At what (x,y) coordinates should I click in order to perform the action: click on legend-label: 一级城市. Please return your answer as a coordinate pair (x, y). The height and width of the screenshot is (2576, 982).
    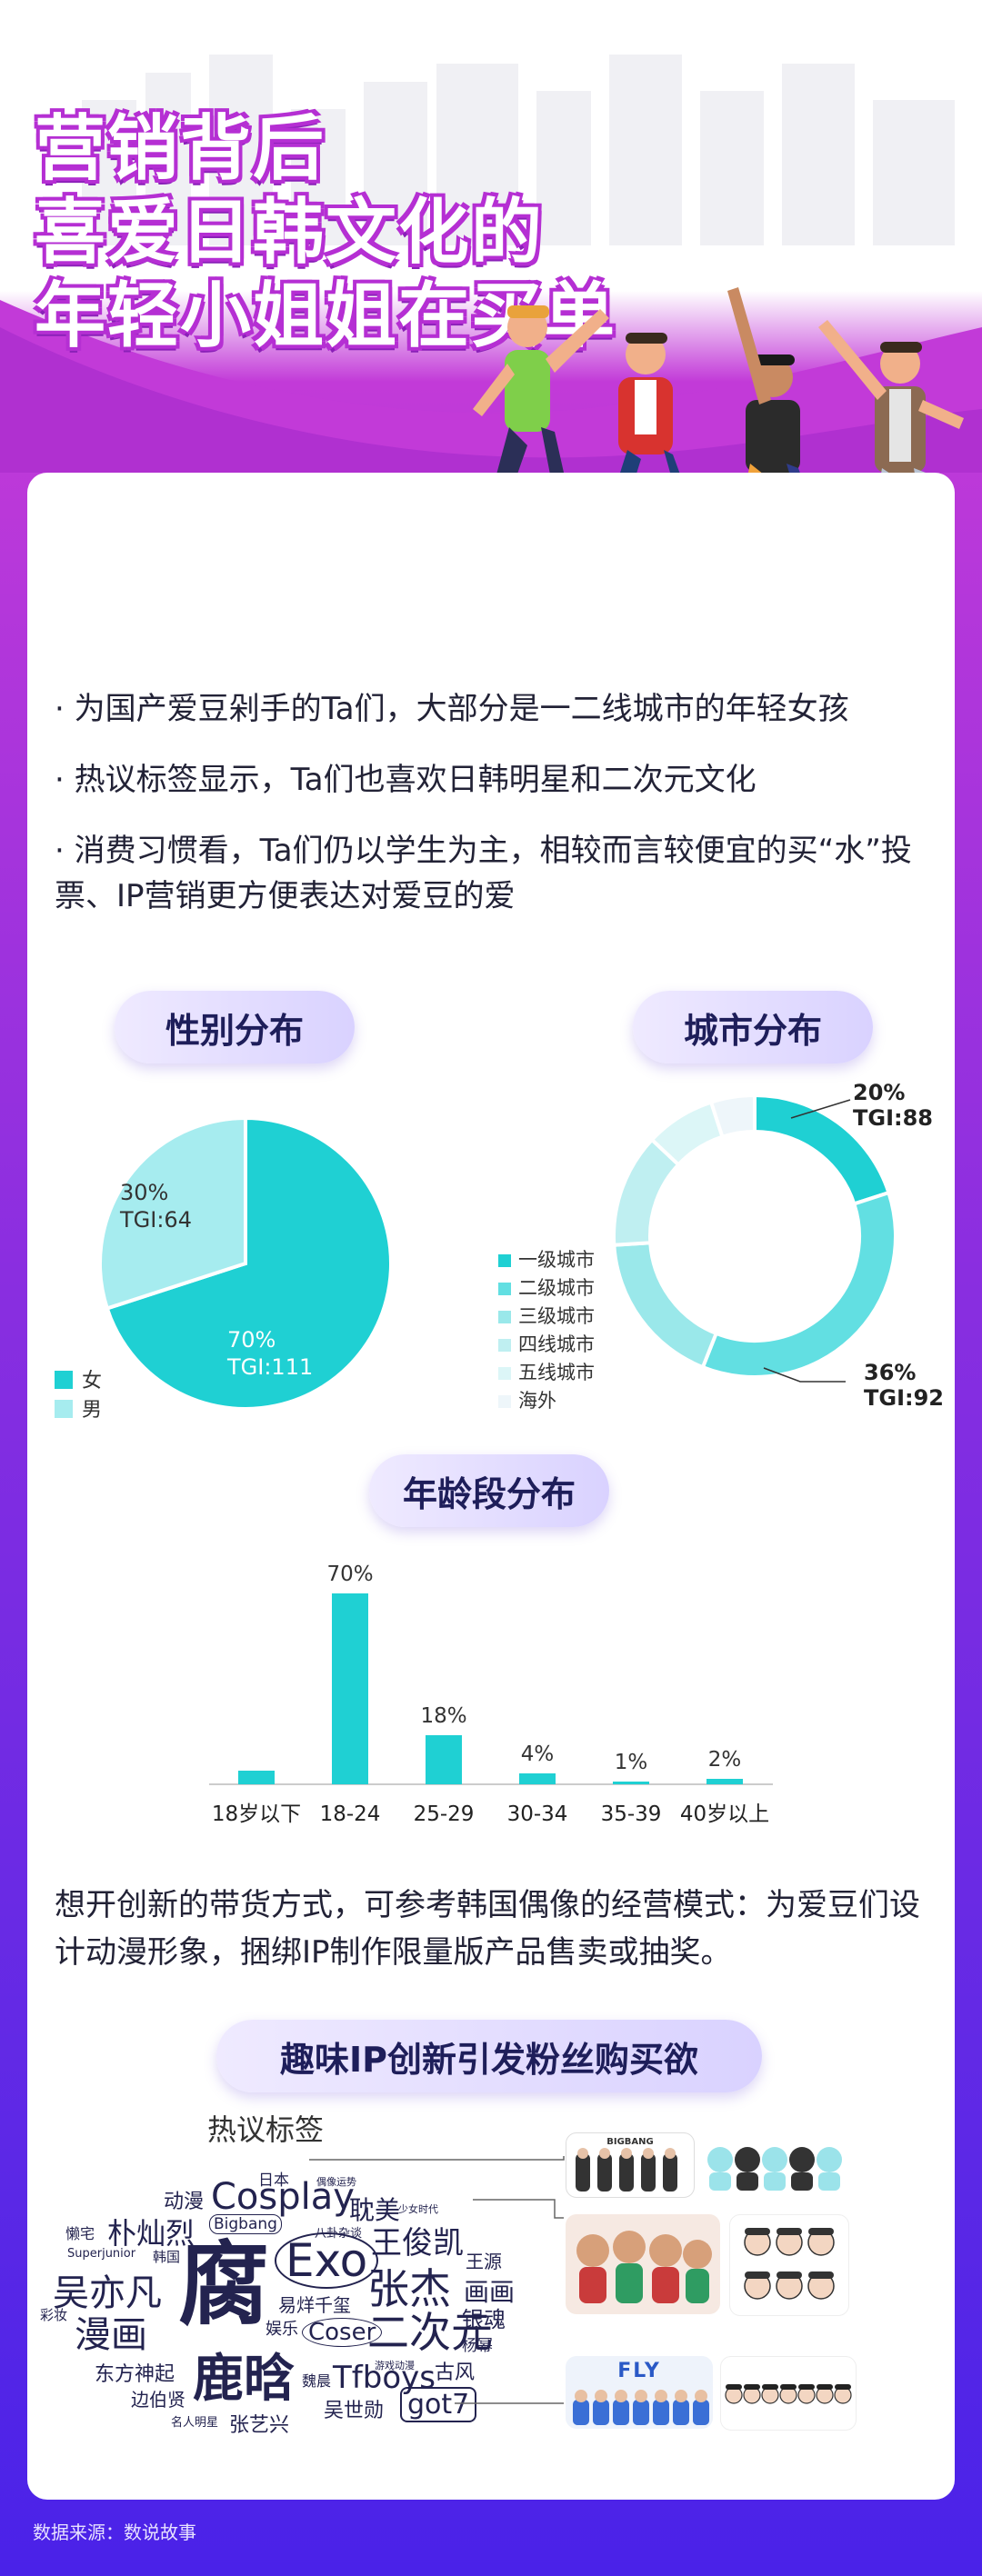
    Looking at the image, I should click on (556, 1260).